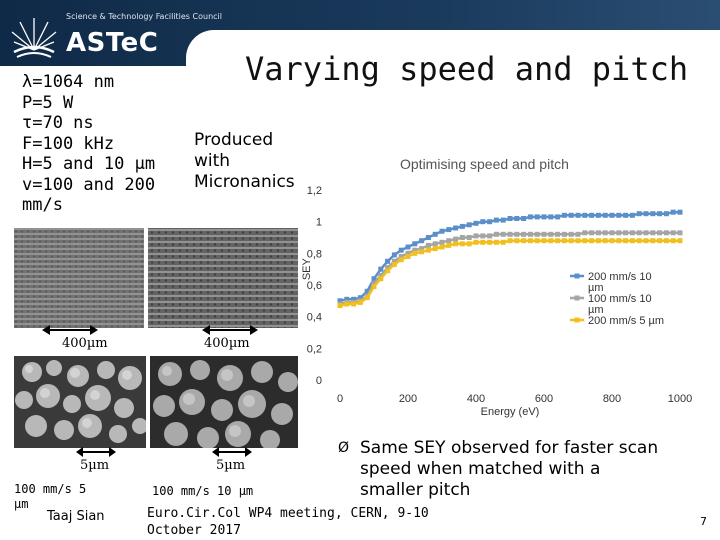  What do you see at coordinates (224, 402) in the screenshot?
I see `sem-image-bottom-right` at bounding box center [224, 402].